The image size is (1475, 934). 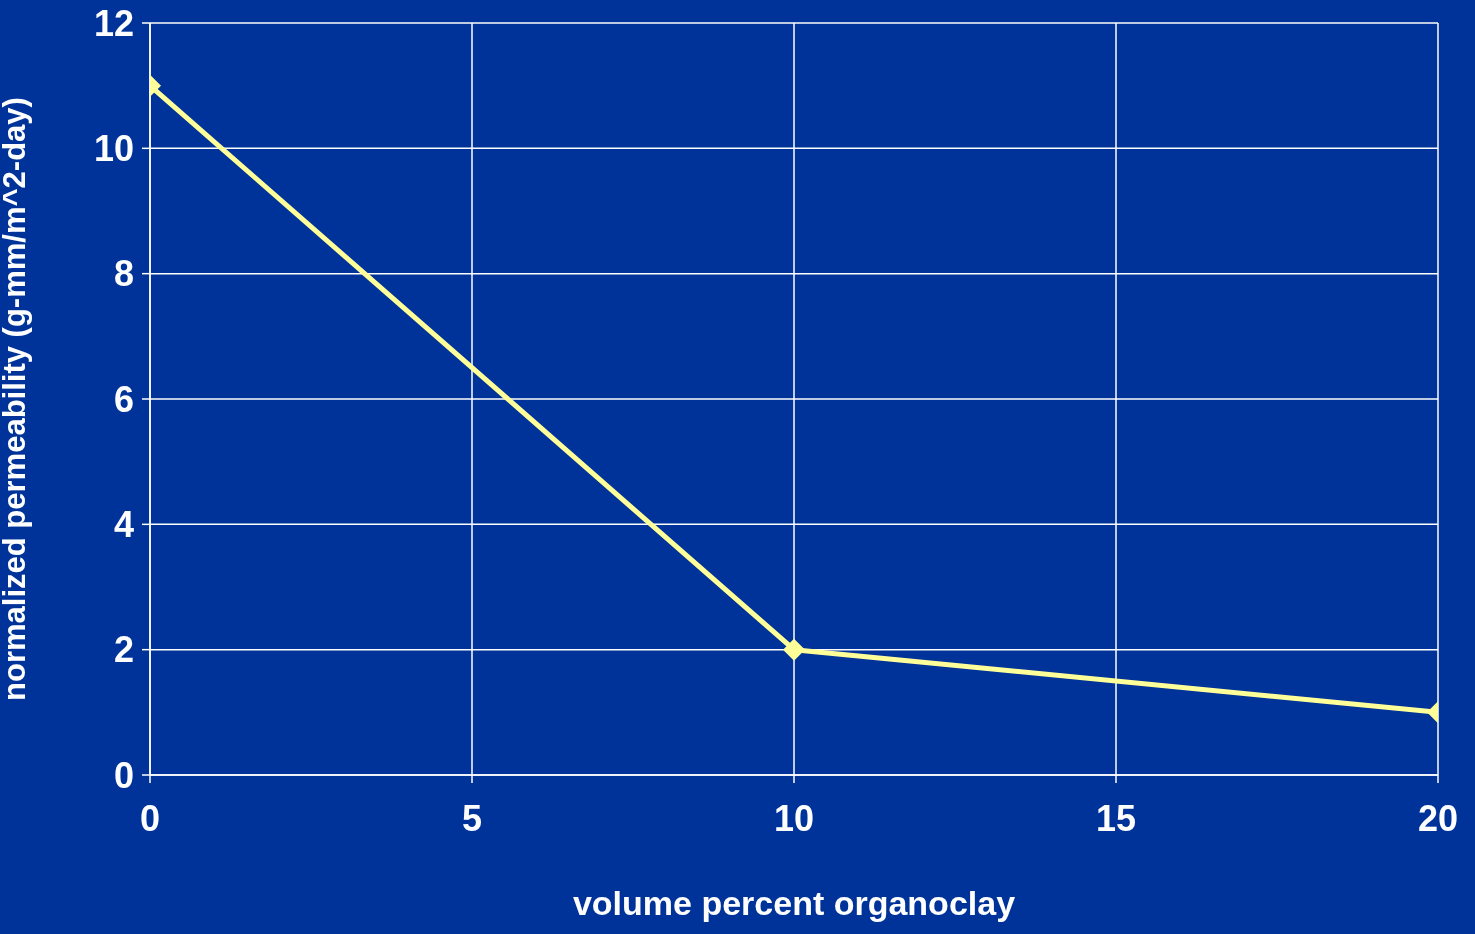 I want to click on x-tick-label: 10, so click(x=794, y=818).